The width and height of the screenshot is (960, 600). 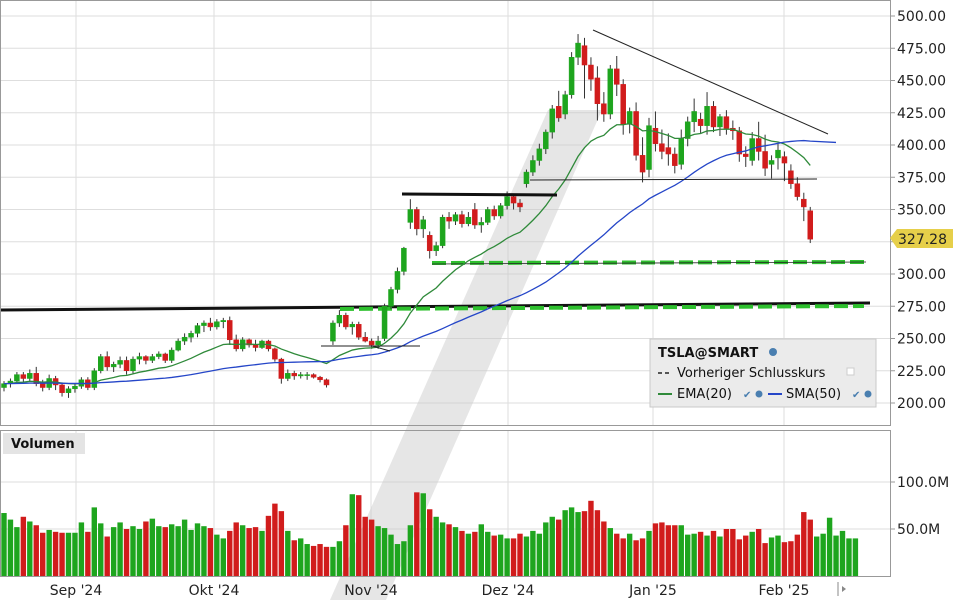 What do you see at coordinates (921, 178) in the screenshot?
I see `price-tick-label: 375.00` at bounding box center [921, 178].